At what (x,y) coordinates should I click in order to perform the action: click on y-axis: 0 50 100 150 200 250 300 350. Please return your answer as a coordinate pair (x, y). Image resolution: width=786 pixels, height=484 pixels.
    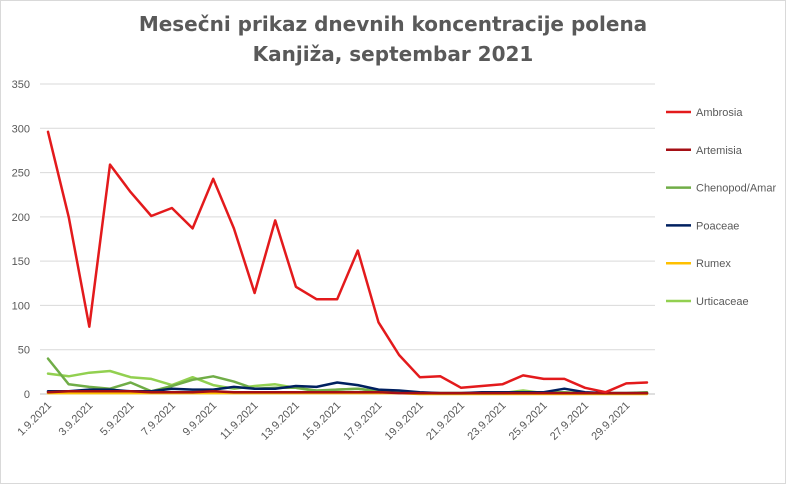
    Looking at the image, I should click on (21, 240).